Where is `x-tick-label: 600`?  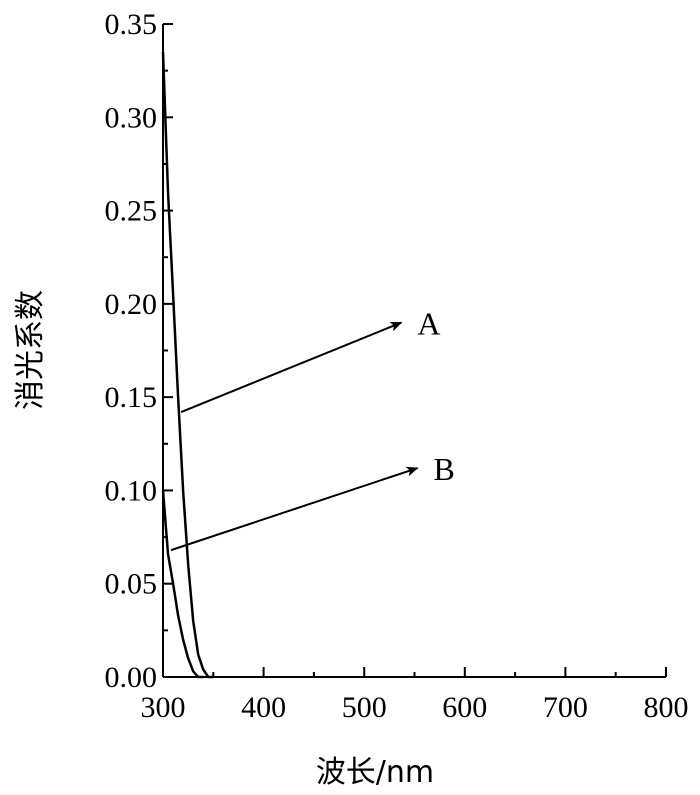
x-tick-label: 600 is located at coordinates (464, 707).